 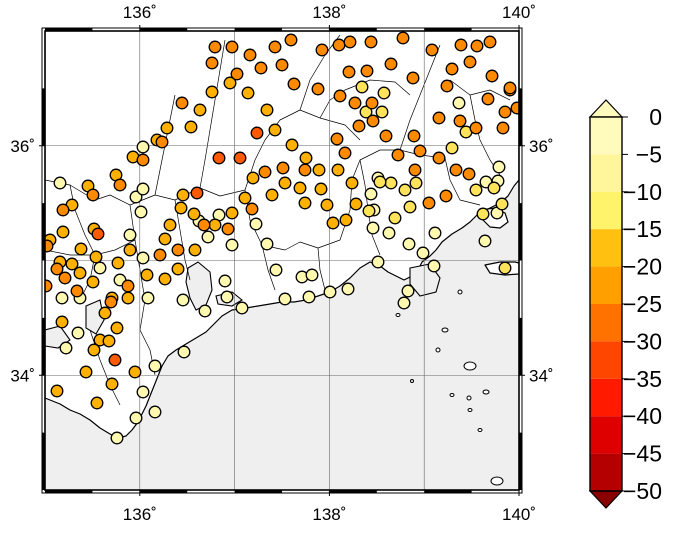 What do you see at coordinates (135, 372) in the screenshot?
I see `station-marker--15_to_-20-11` at bounding box center [135, 372].